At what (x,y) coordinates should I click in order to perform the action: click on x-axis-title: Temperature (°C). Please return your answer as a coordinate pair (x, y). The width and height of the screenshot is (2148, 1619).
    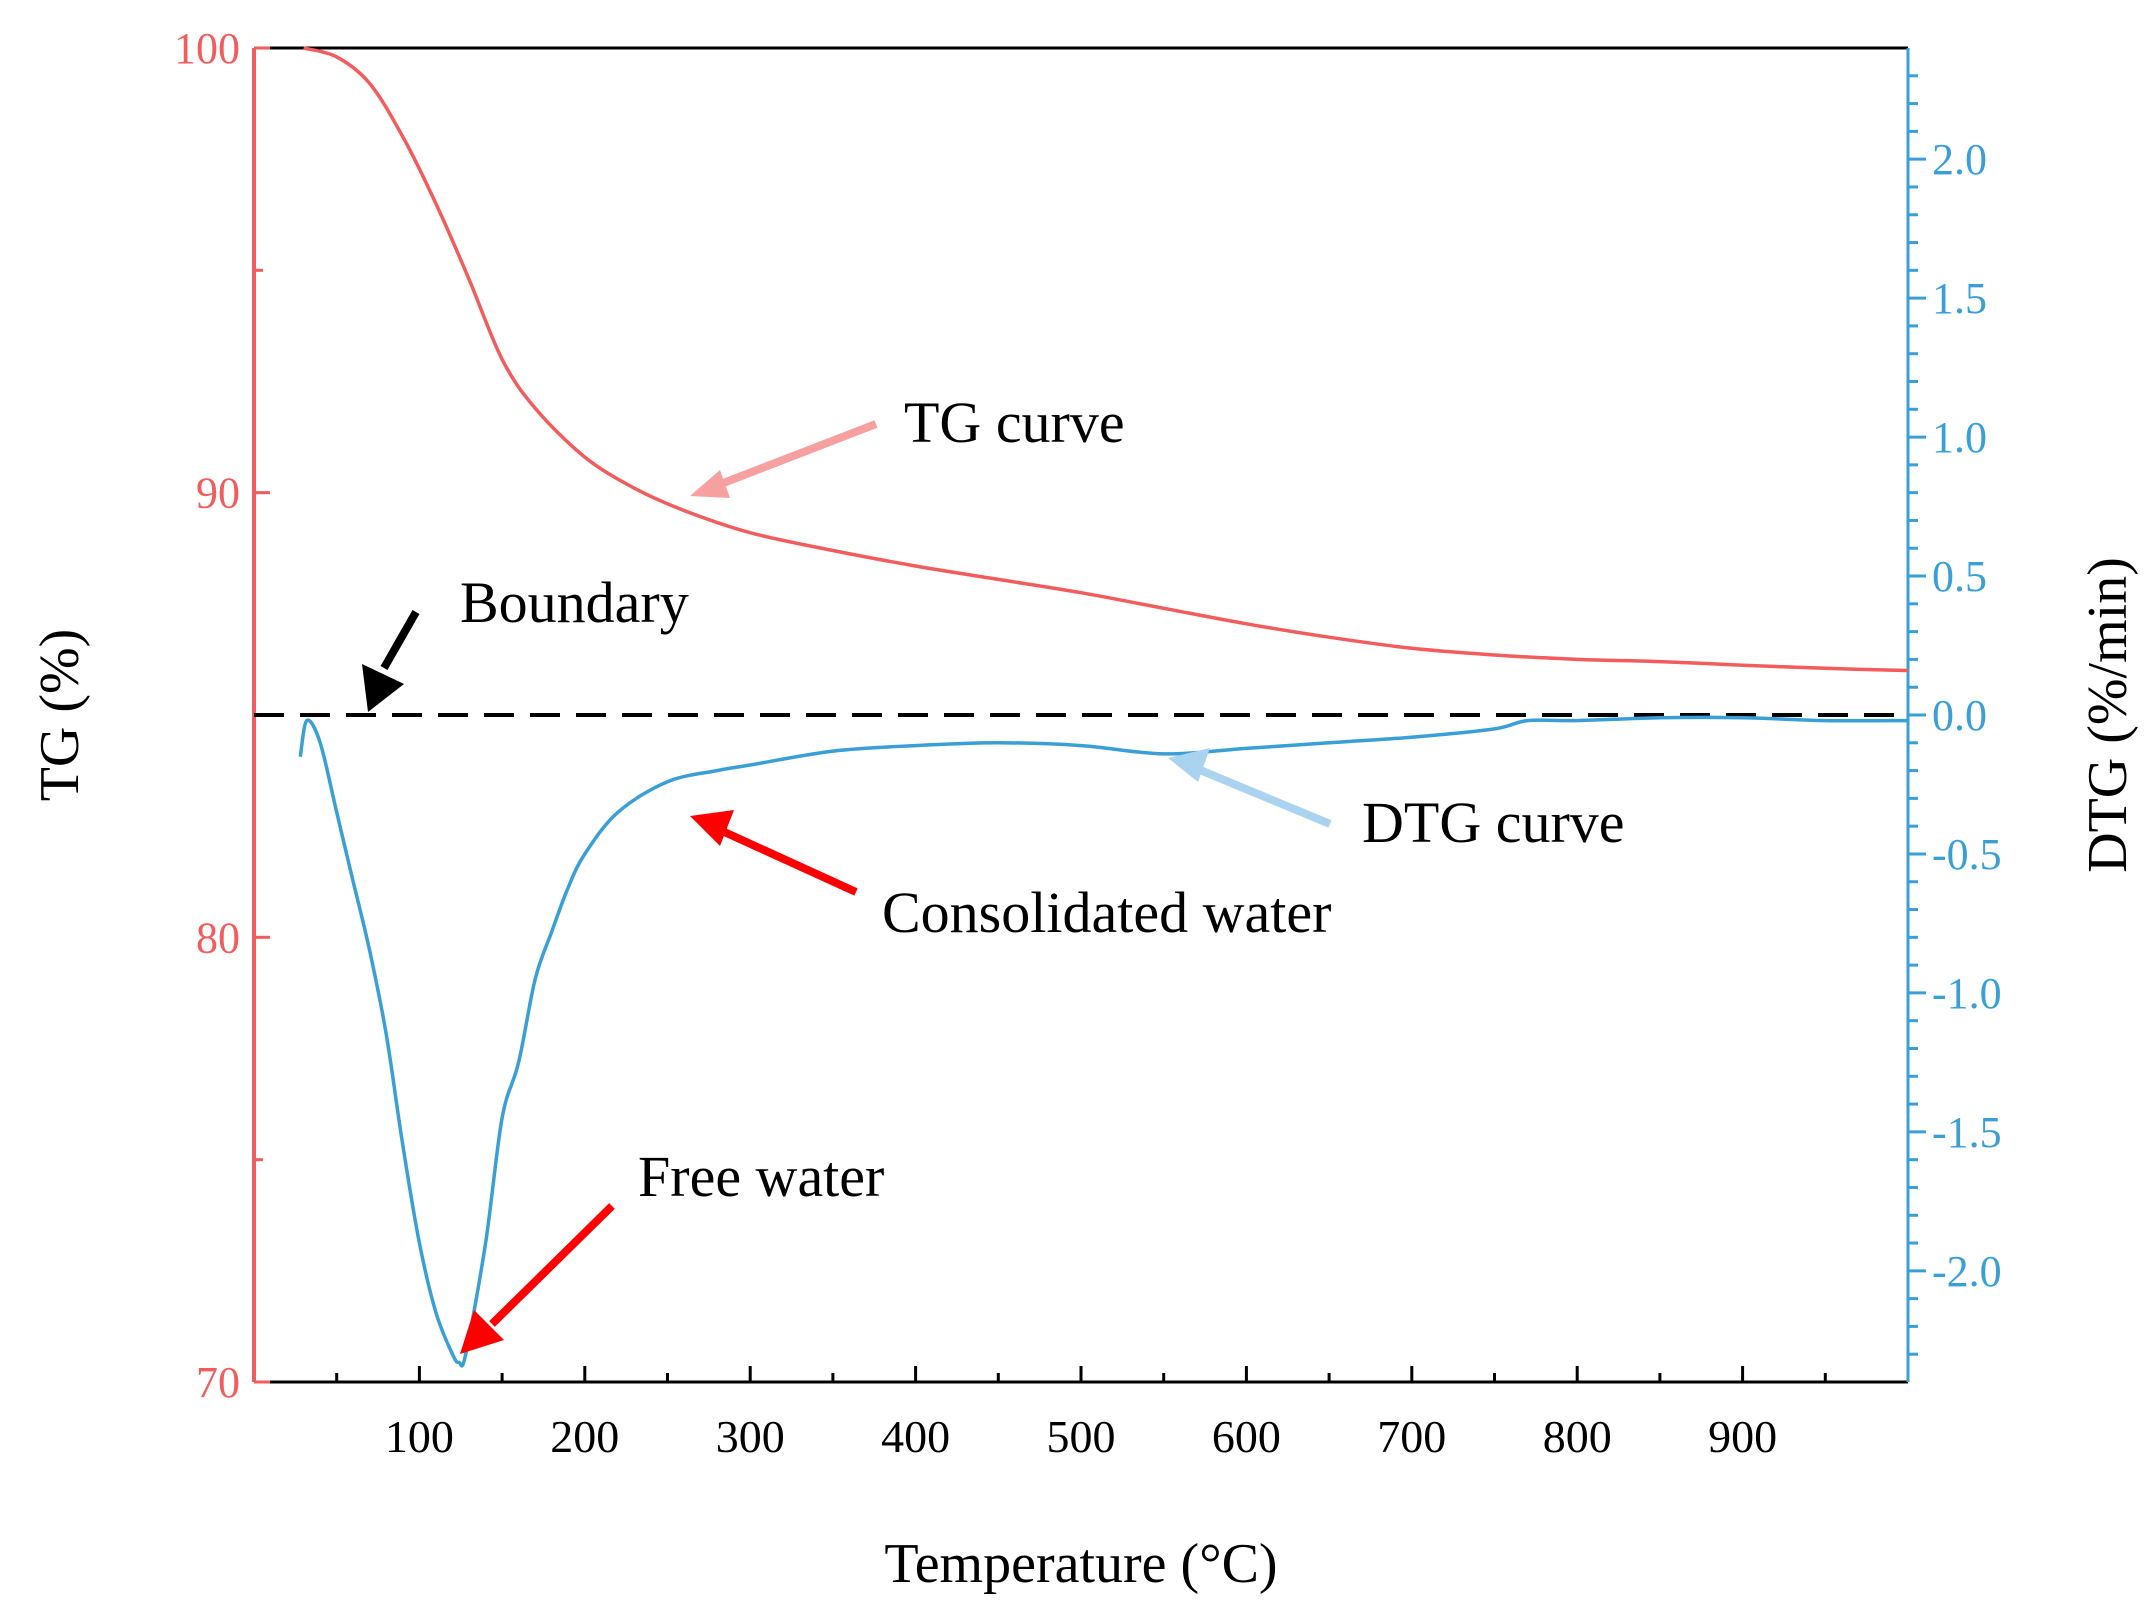
    Looking at the image, I should click on (1080, 1564).